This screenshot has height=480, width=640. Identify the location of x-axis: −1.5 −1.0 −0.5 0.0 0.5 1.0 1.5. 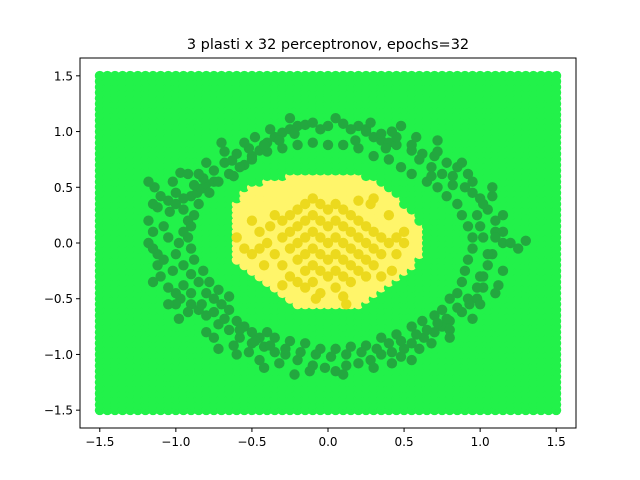
(325, 438).